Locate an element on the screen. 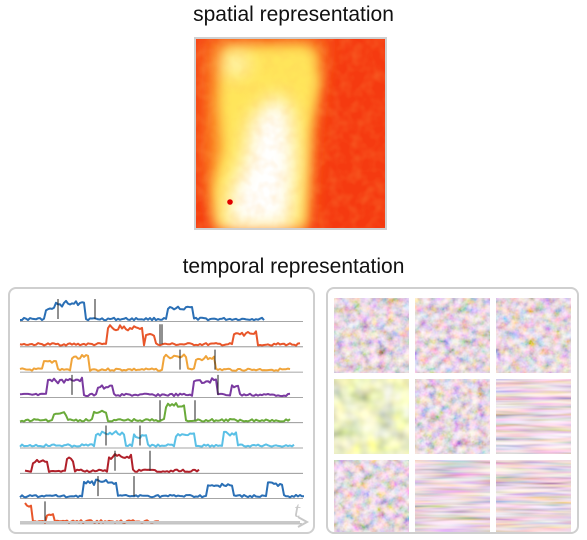 Image resolution: width=587 pixels, height=540 pixels. position-marker is located at coordinates (230, 202).